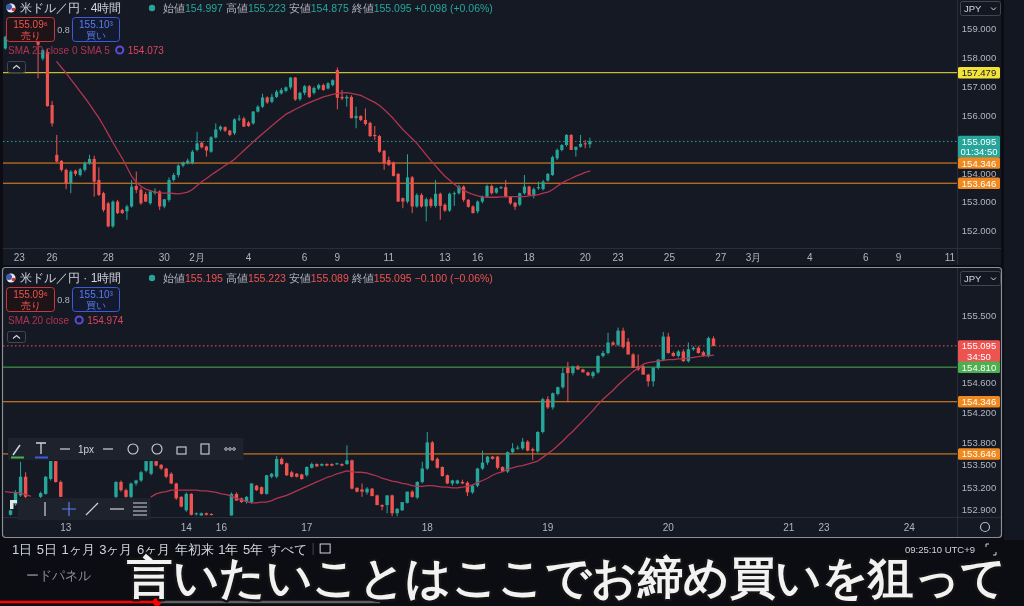  What do you see at coordinates (979, 29) in the screenshot?
I see `y-tick-label: 159.000` at bounding box center [979, 29].